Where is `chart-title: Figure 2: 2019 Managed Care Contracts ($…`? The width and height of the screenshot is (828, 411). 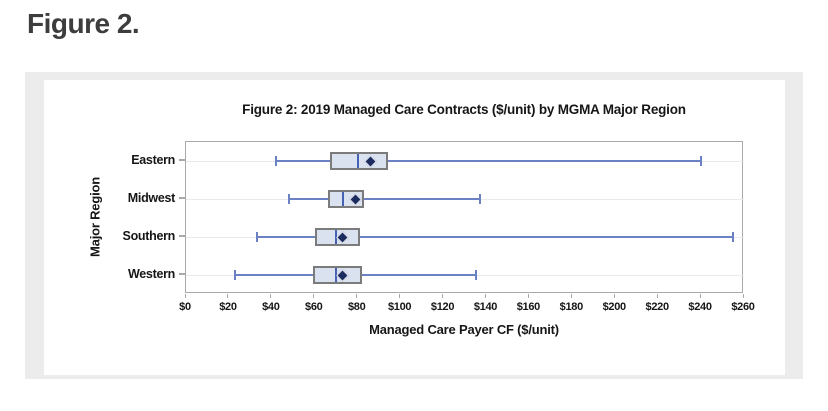
chart-title: Figure 2: 2019 Managed Care Contracts ($… is located at coordinates (464, 109).